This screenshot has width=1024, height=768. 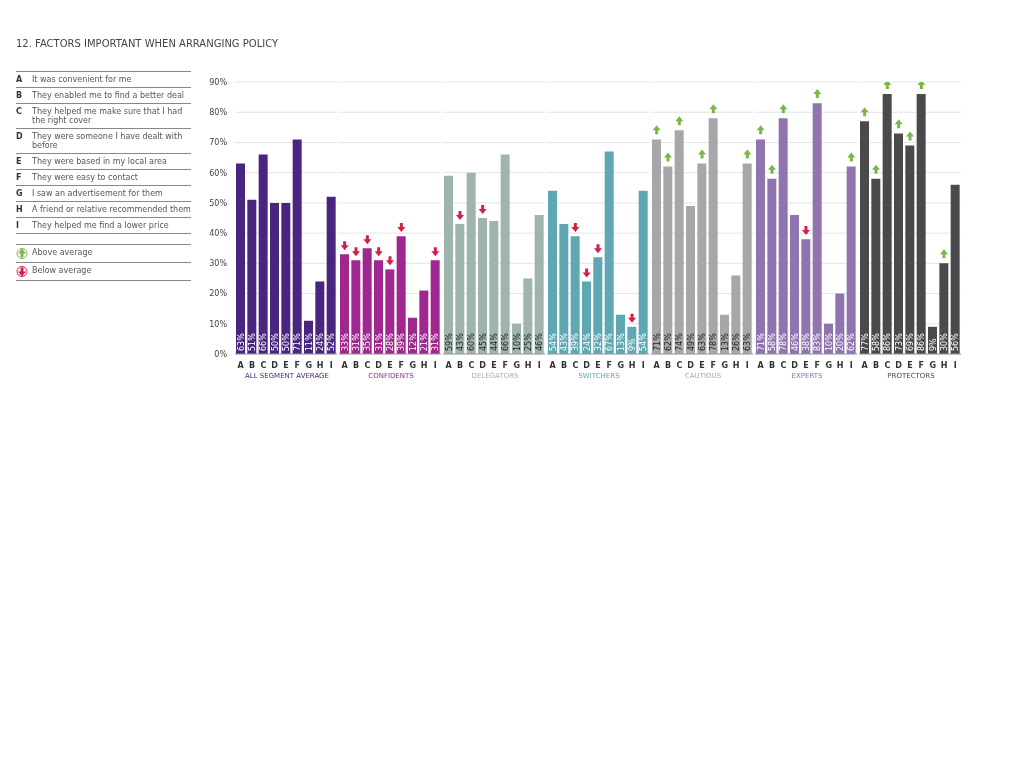 What do you see at coordinates (460, 341) in the screenshot?
I see `data-label: 43%` at bounding box center [460, 341].